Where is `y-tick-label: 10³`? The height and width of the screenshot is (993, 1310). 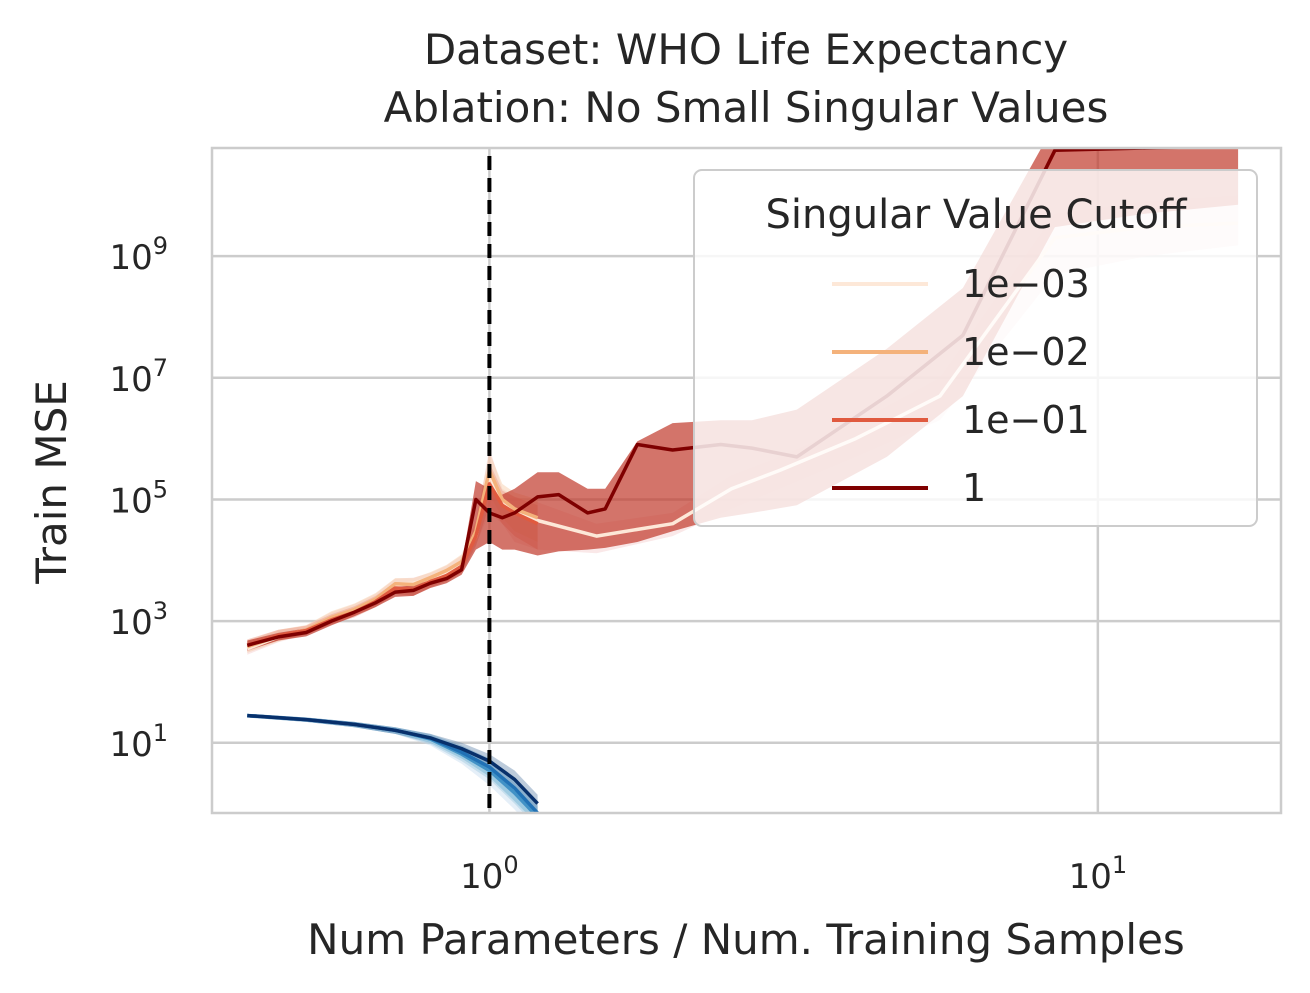 y-tick-label: 10³ is located at coordinates (138, 620).